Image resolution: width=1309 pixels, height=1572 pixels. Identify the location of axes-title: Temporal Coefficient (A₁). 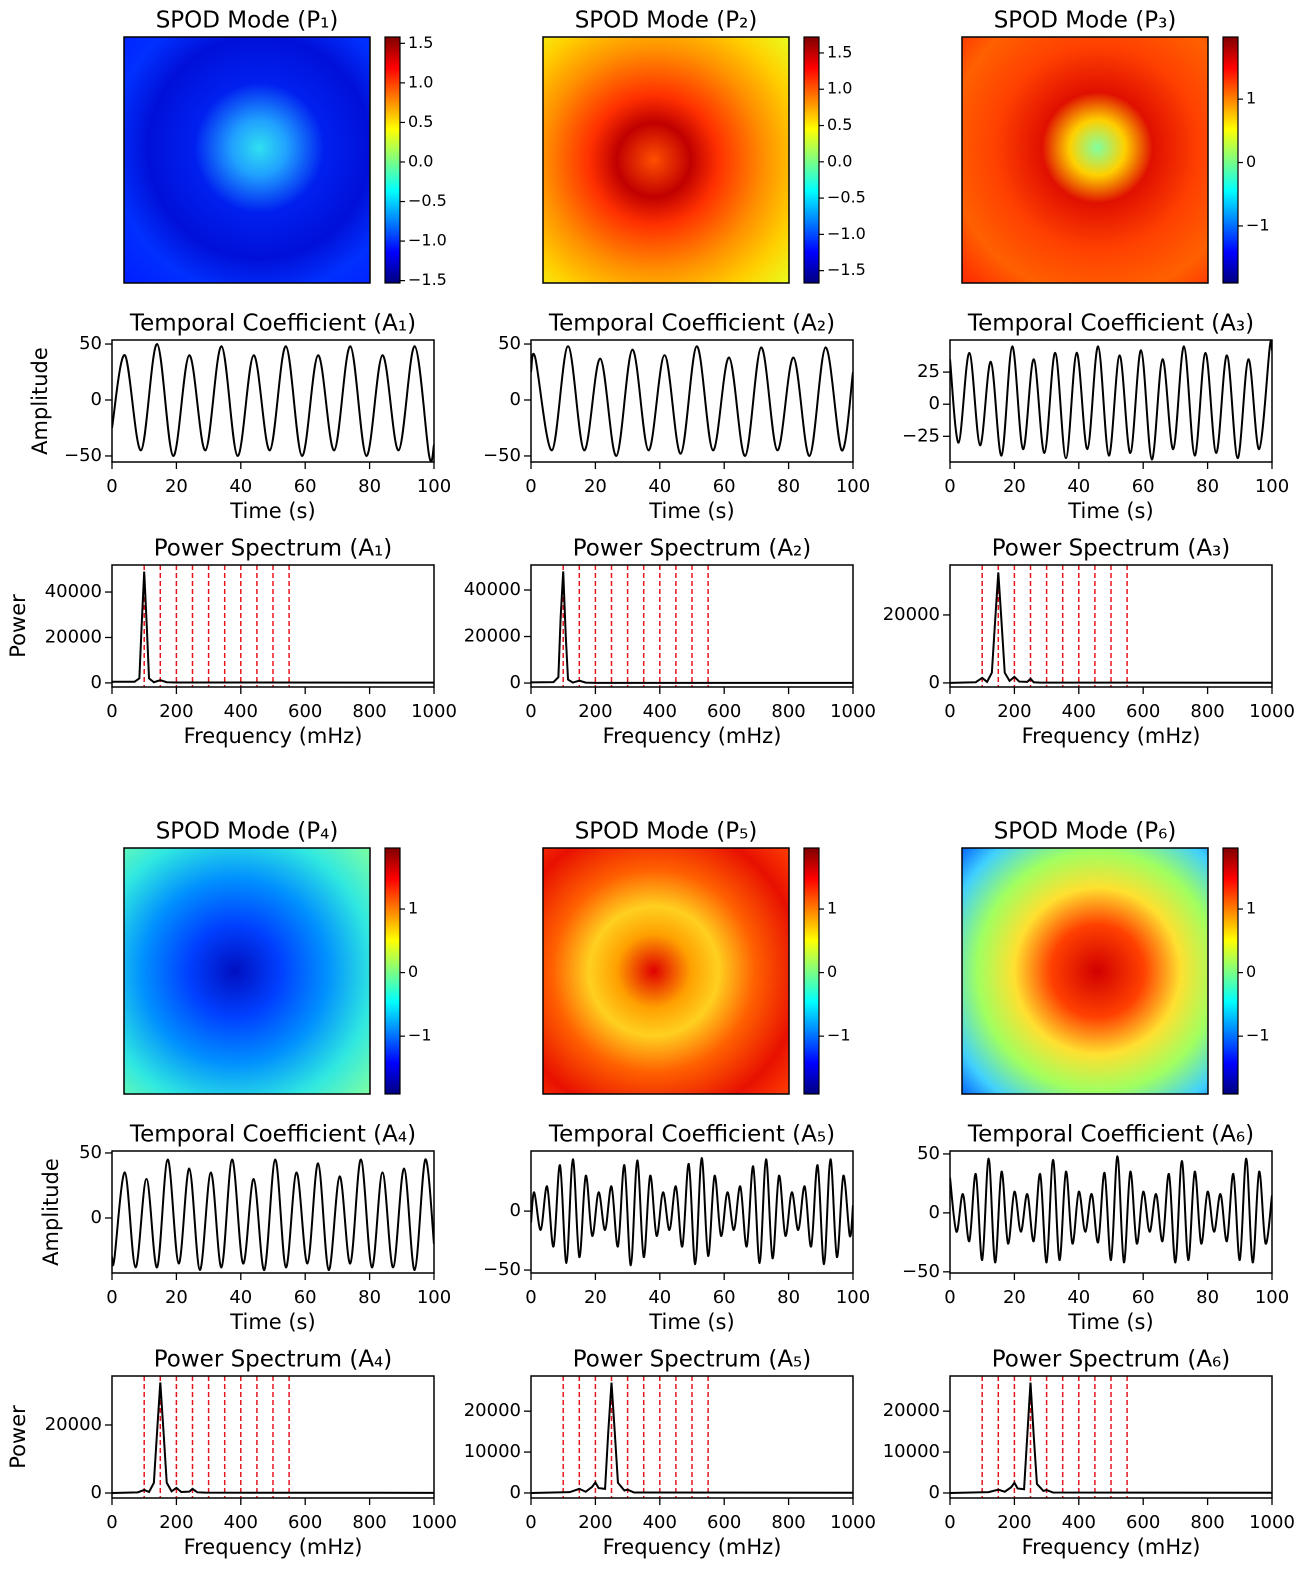
(272, 324).